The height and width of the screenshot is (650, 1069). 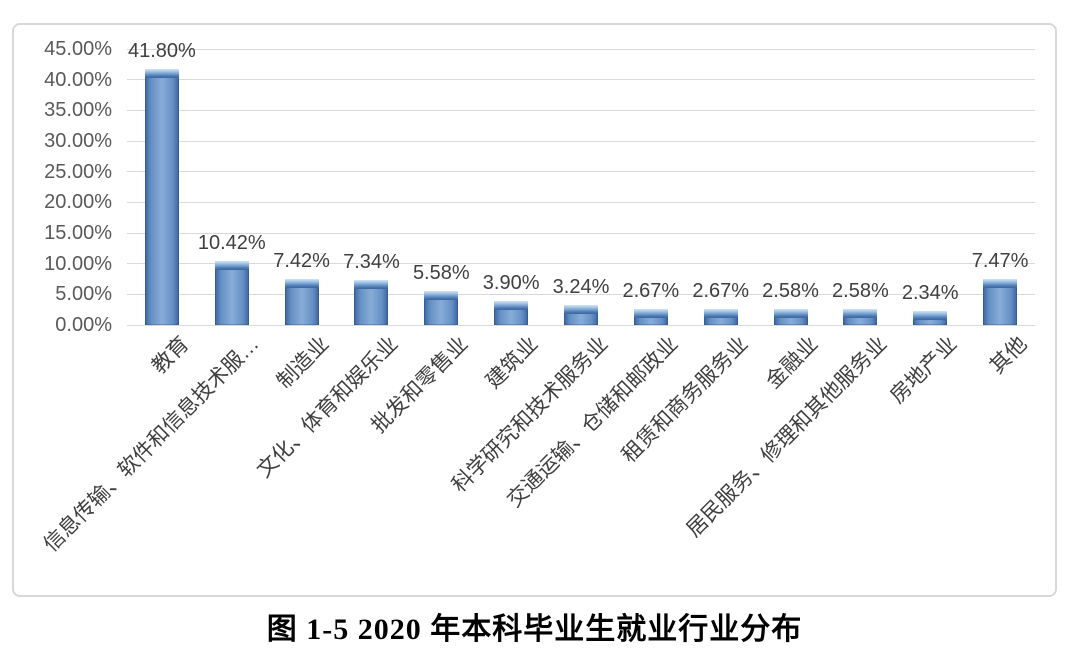 What do you see at coordinates (1008, 355) in the screenshot?
I see `x-axis-category-label: 其他` at bounding box center [1008, 355].